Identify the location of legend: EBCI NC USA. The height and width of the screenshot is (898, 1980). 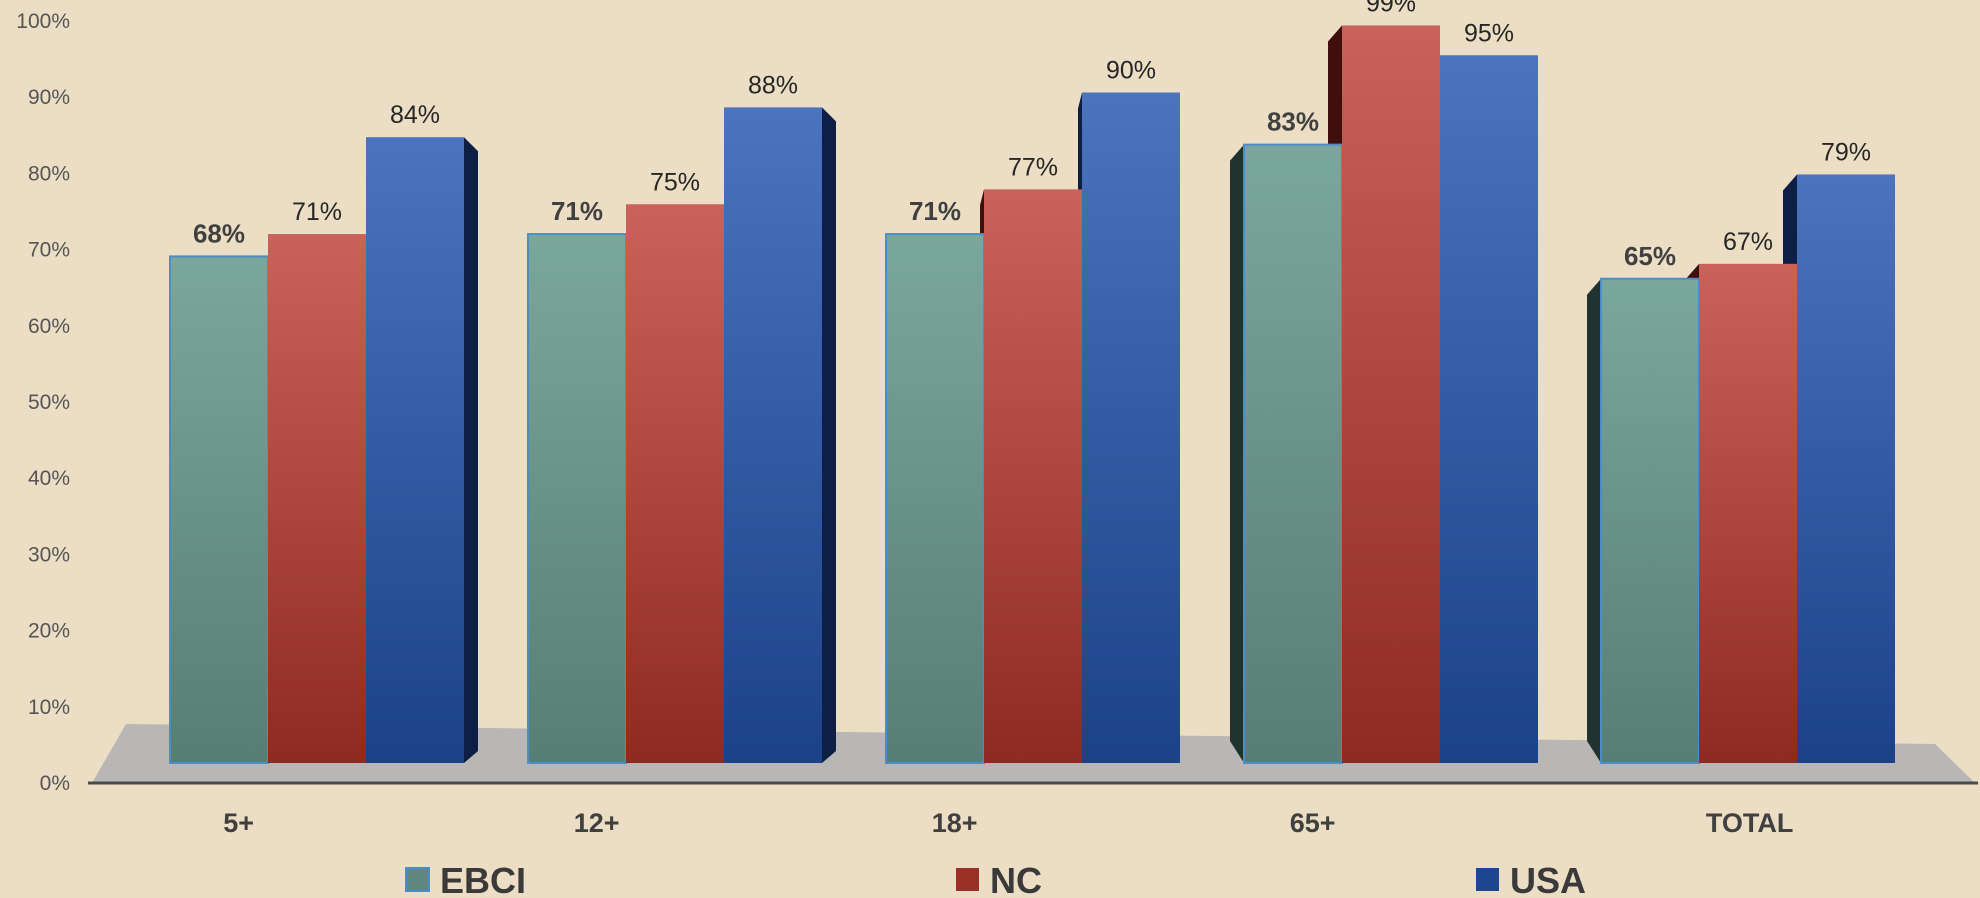
(995, 879).